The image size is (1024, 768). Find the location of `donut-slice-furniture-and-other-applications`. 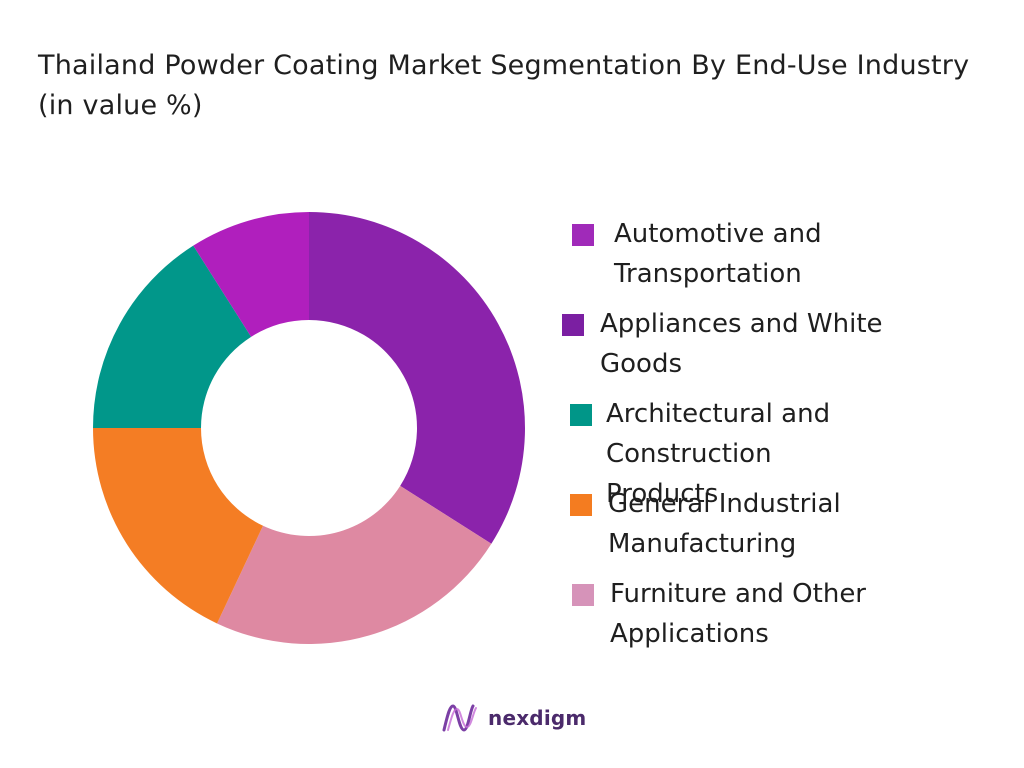

donut-slice-furniture-and-other-applications is located at coordinates (354, 564).